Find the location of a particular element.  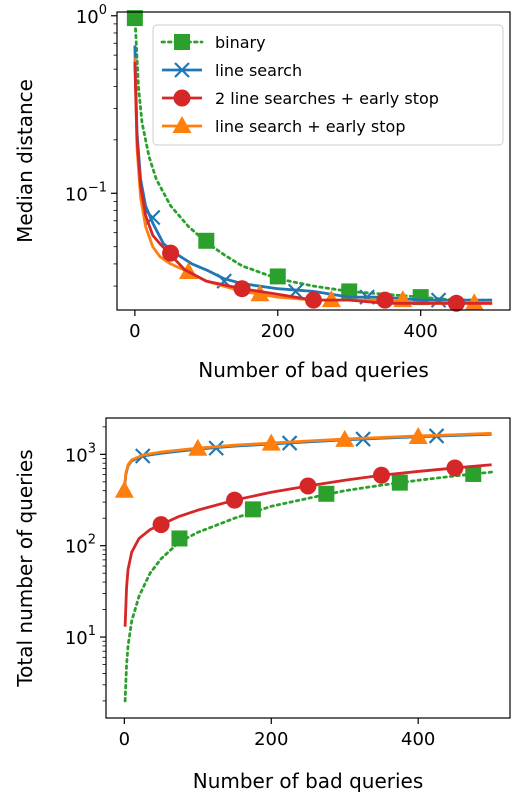

y-tick-label: 10⁰ is located at coordinates (91, 15).